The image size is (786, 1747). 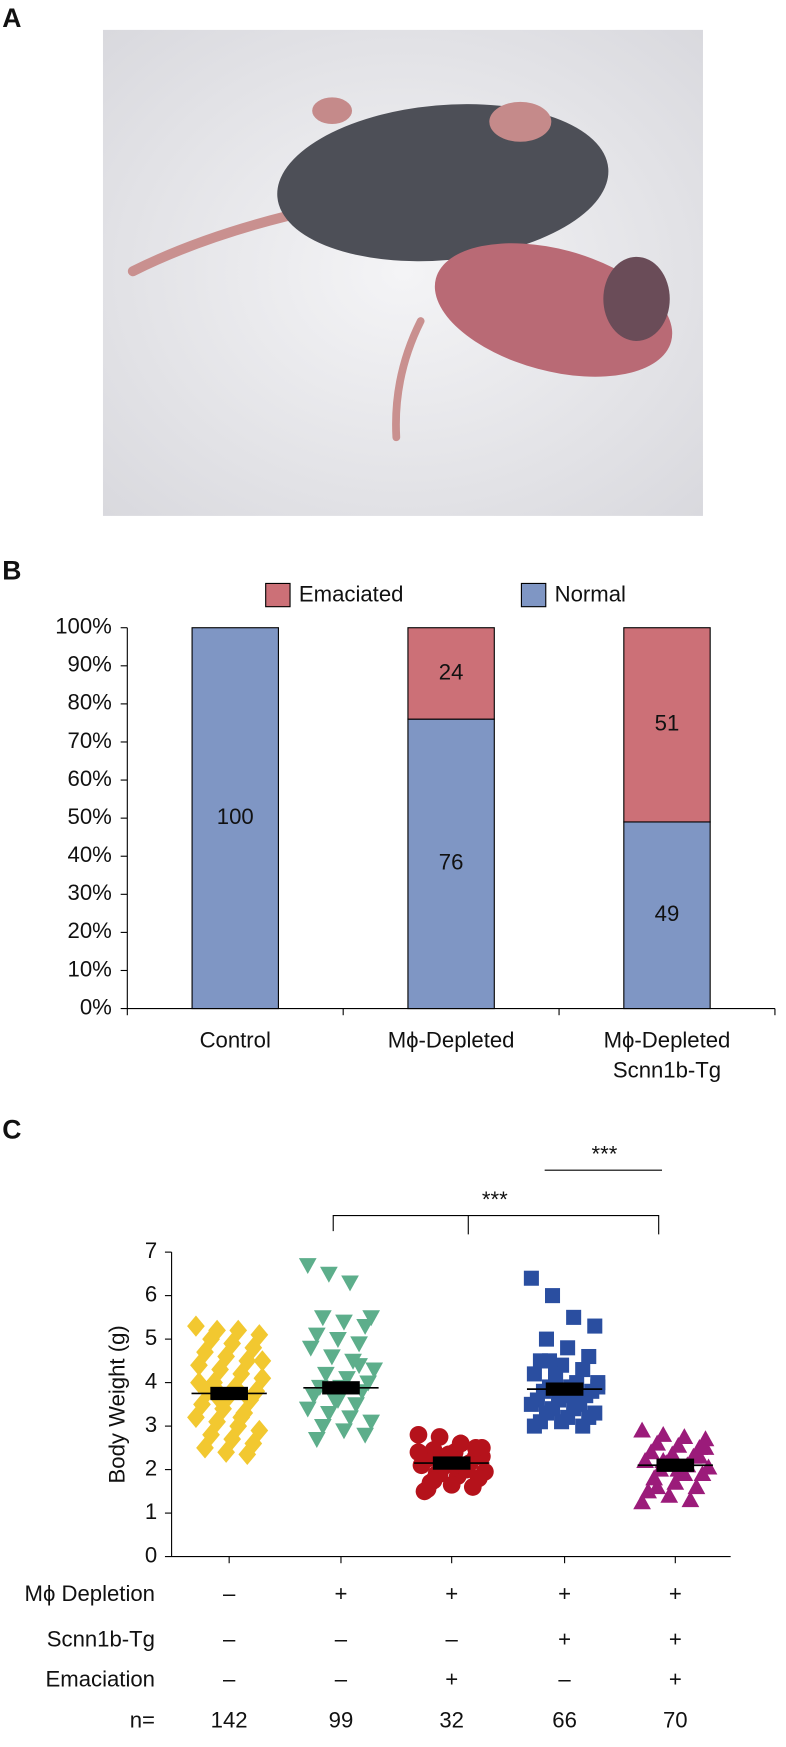 What do you see at coordinates (90, 892) in the screenshot?
I see `y-tick-label: 30%` at bounding box center [90, 892].